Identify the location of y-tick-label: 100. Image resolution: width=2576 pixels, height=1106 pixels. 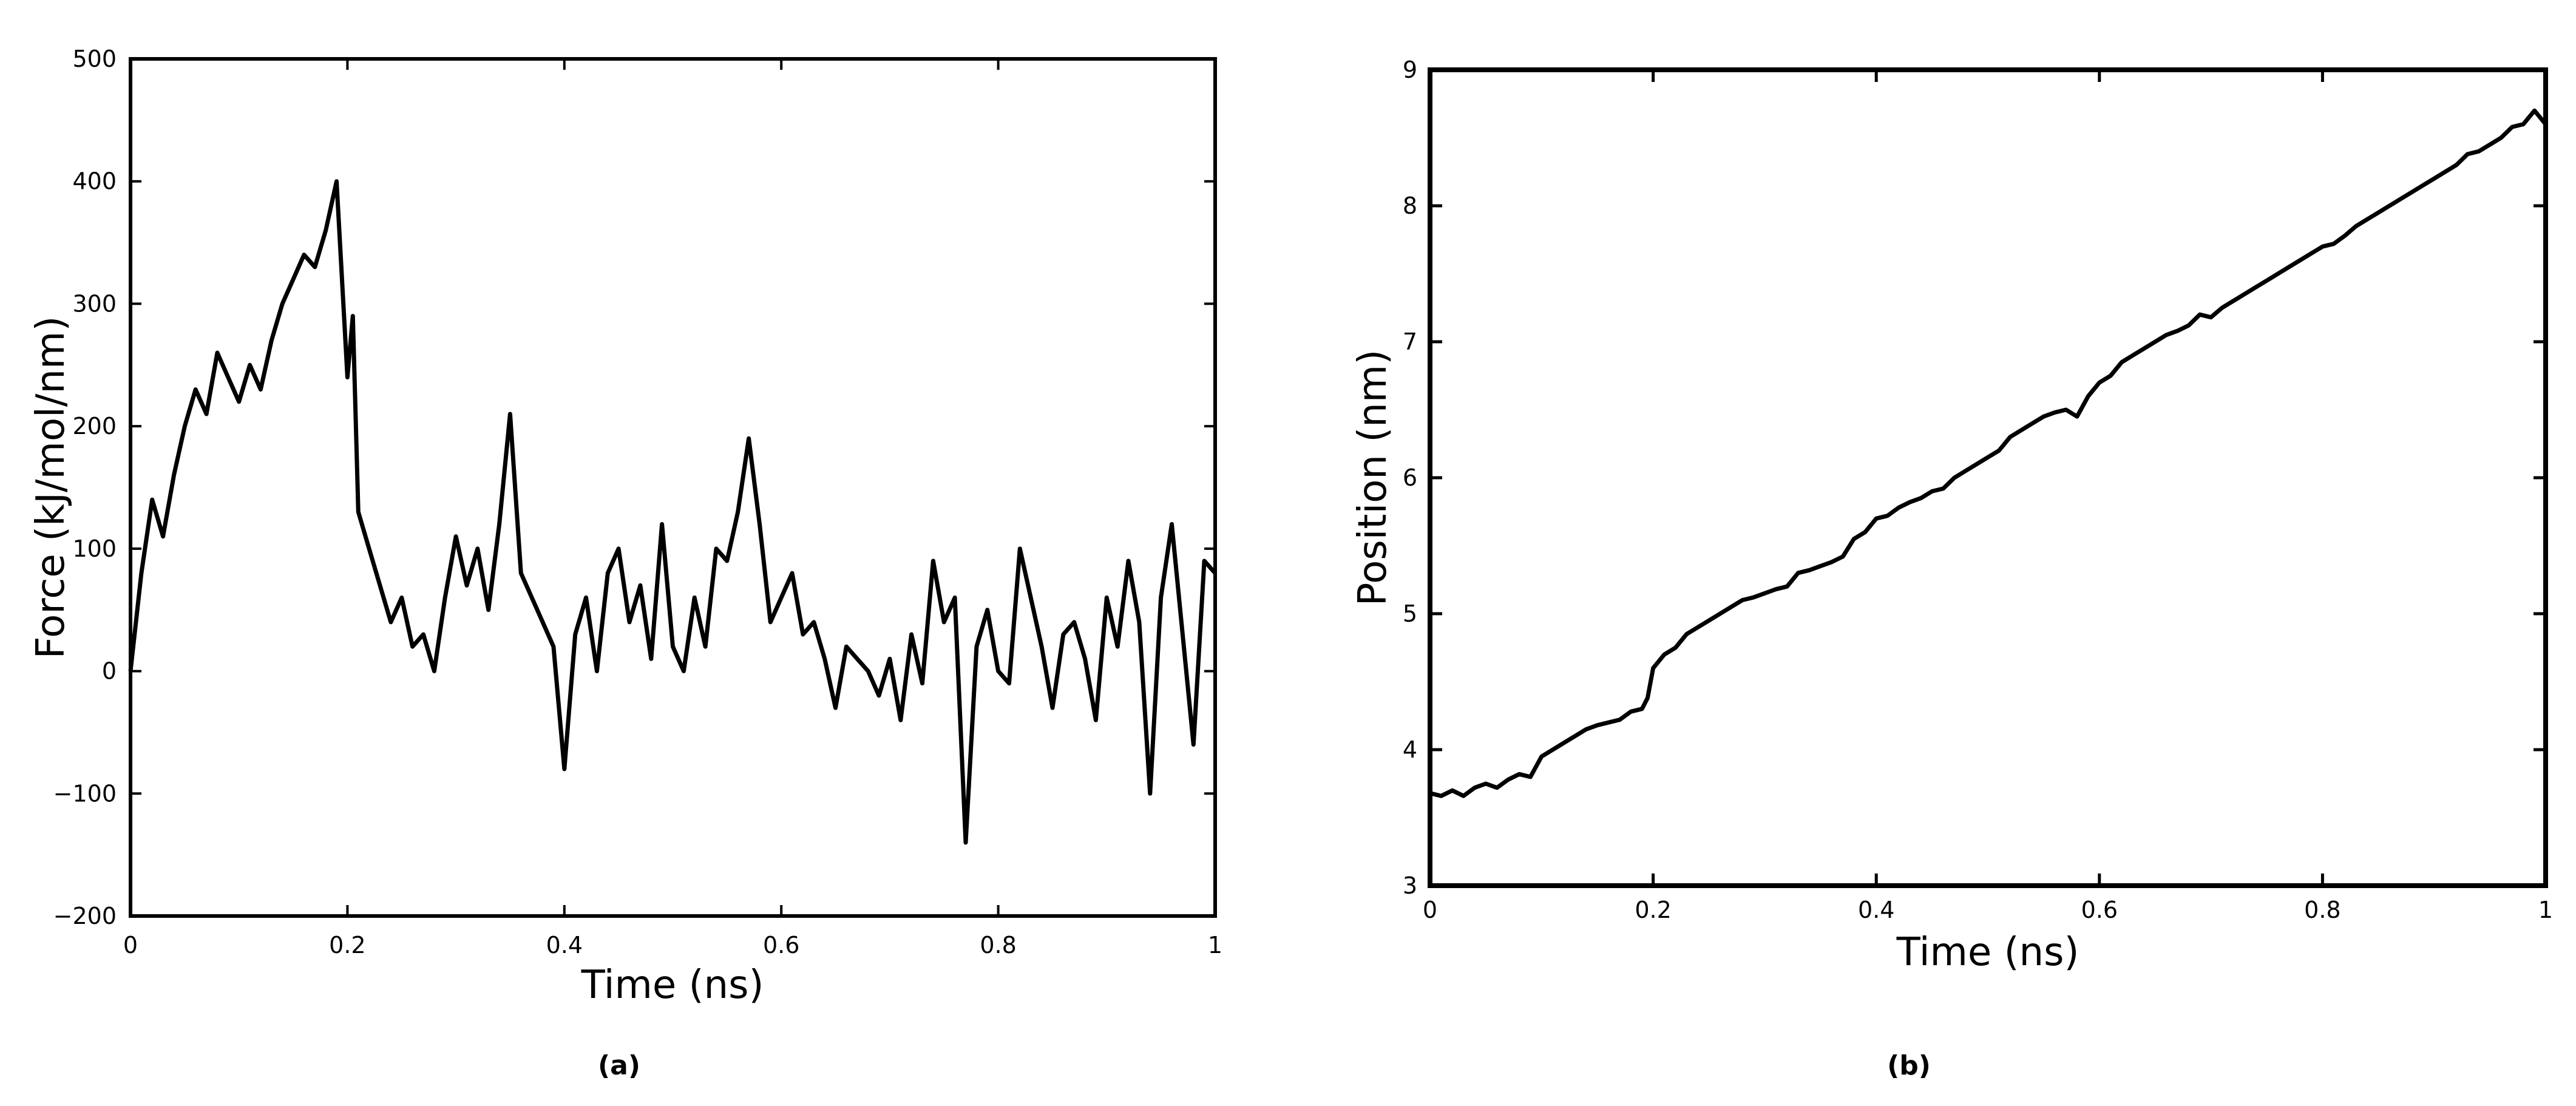
(94, 548).